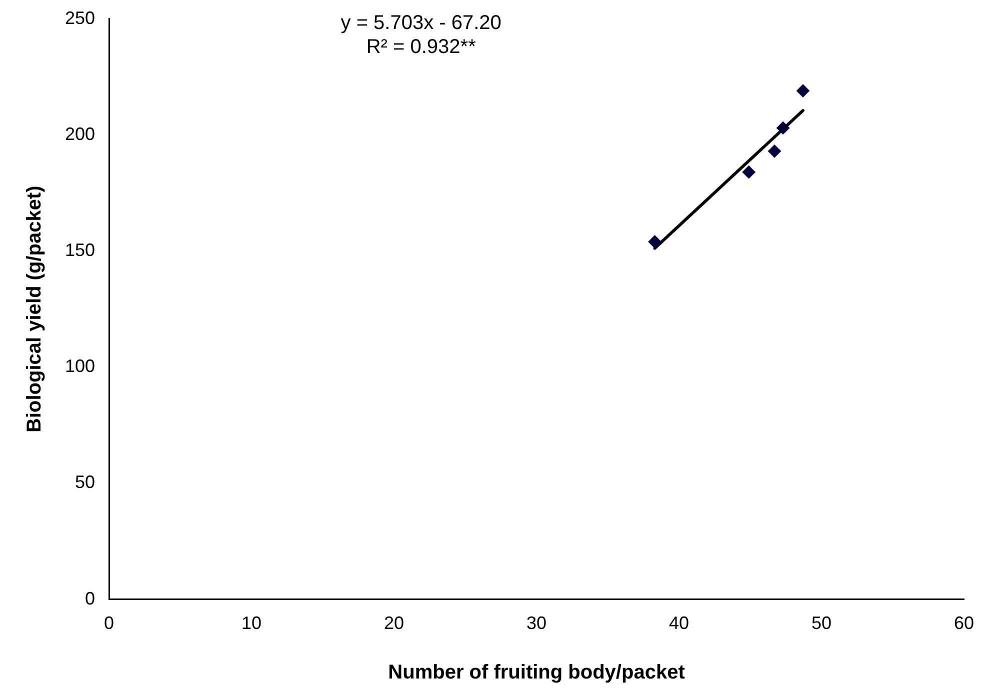 This screenshot has height=700, width=986. Describe the element at coordinates (421, 47) in the screenshot. I see `annotation: R² = 0.932**` at that location.